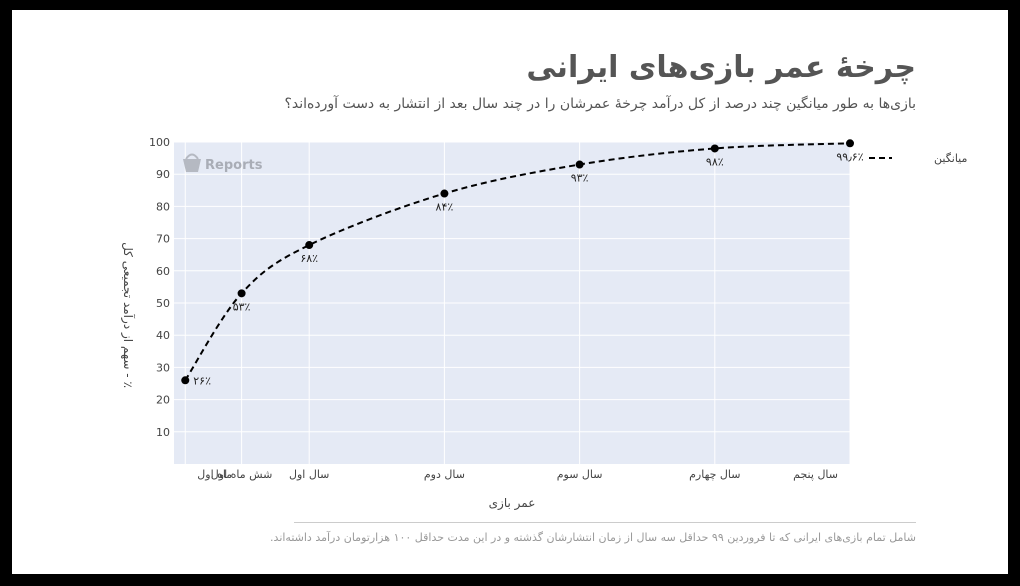 The image size is (1020, 586). I want to click on x-tick-label: سال دوم, so click(444, 474).